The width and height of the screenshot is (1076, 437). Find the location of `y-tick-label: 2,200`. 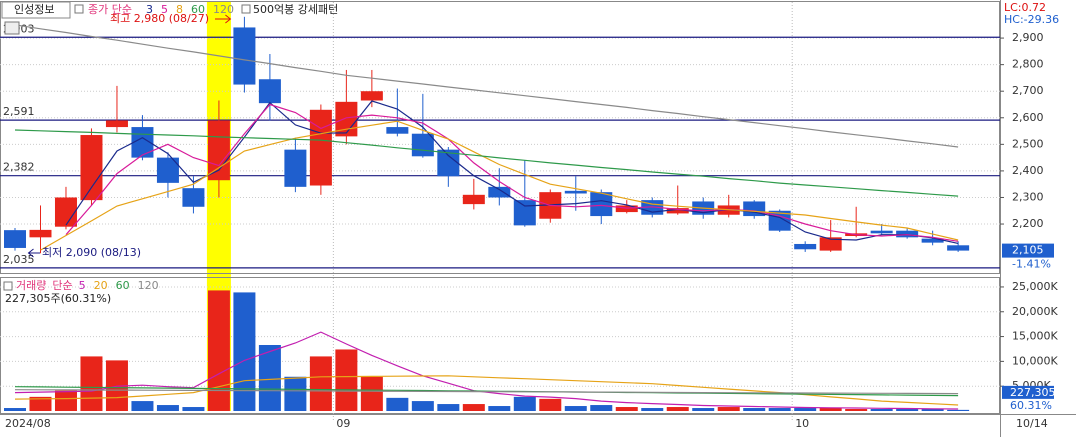

y-tick-label: 2,200 is located at coordinates (1028, 223).